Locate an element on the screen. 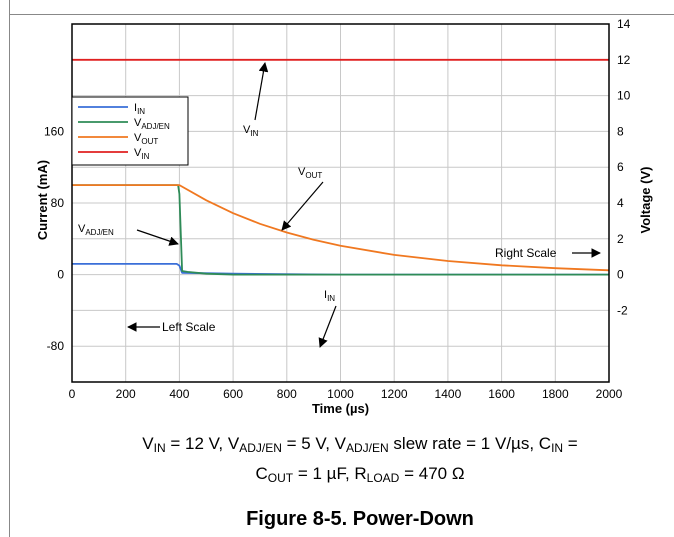 The height and width of the screenshot is (537, 674). vout-arrow is located at coordinates (302, 206).